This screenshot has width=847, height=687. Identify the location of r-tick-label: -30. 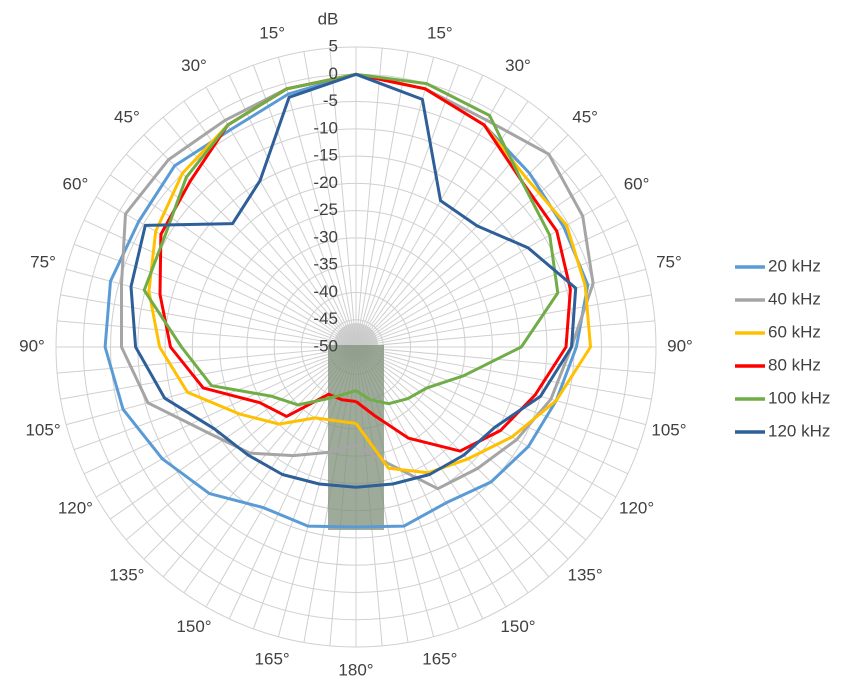
(325, 236).